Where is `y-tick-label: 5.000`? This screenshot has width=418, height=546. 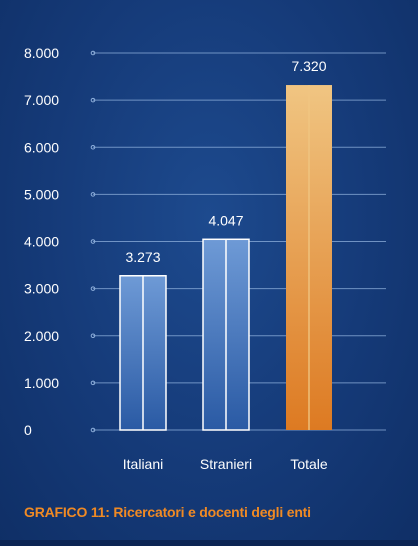
y-tick-label: 5.000 is located at coordinates (41, 194).